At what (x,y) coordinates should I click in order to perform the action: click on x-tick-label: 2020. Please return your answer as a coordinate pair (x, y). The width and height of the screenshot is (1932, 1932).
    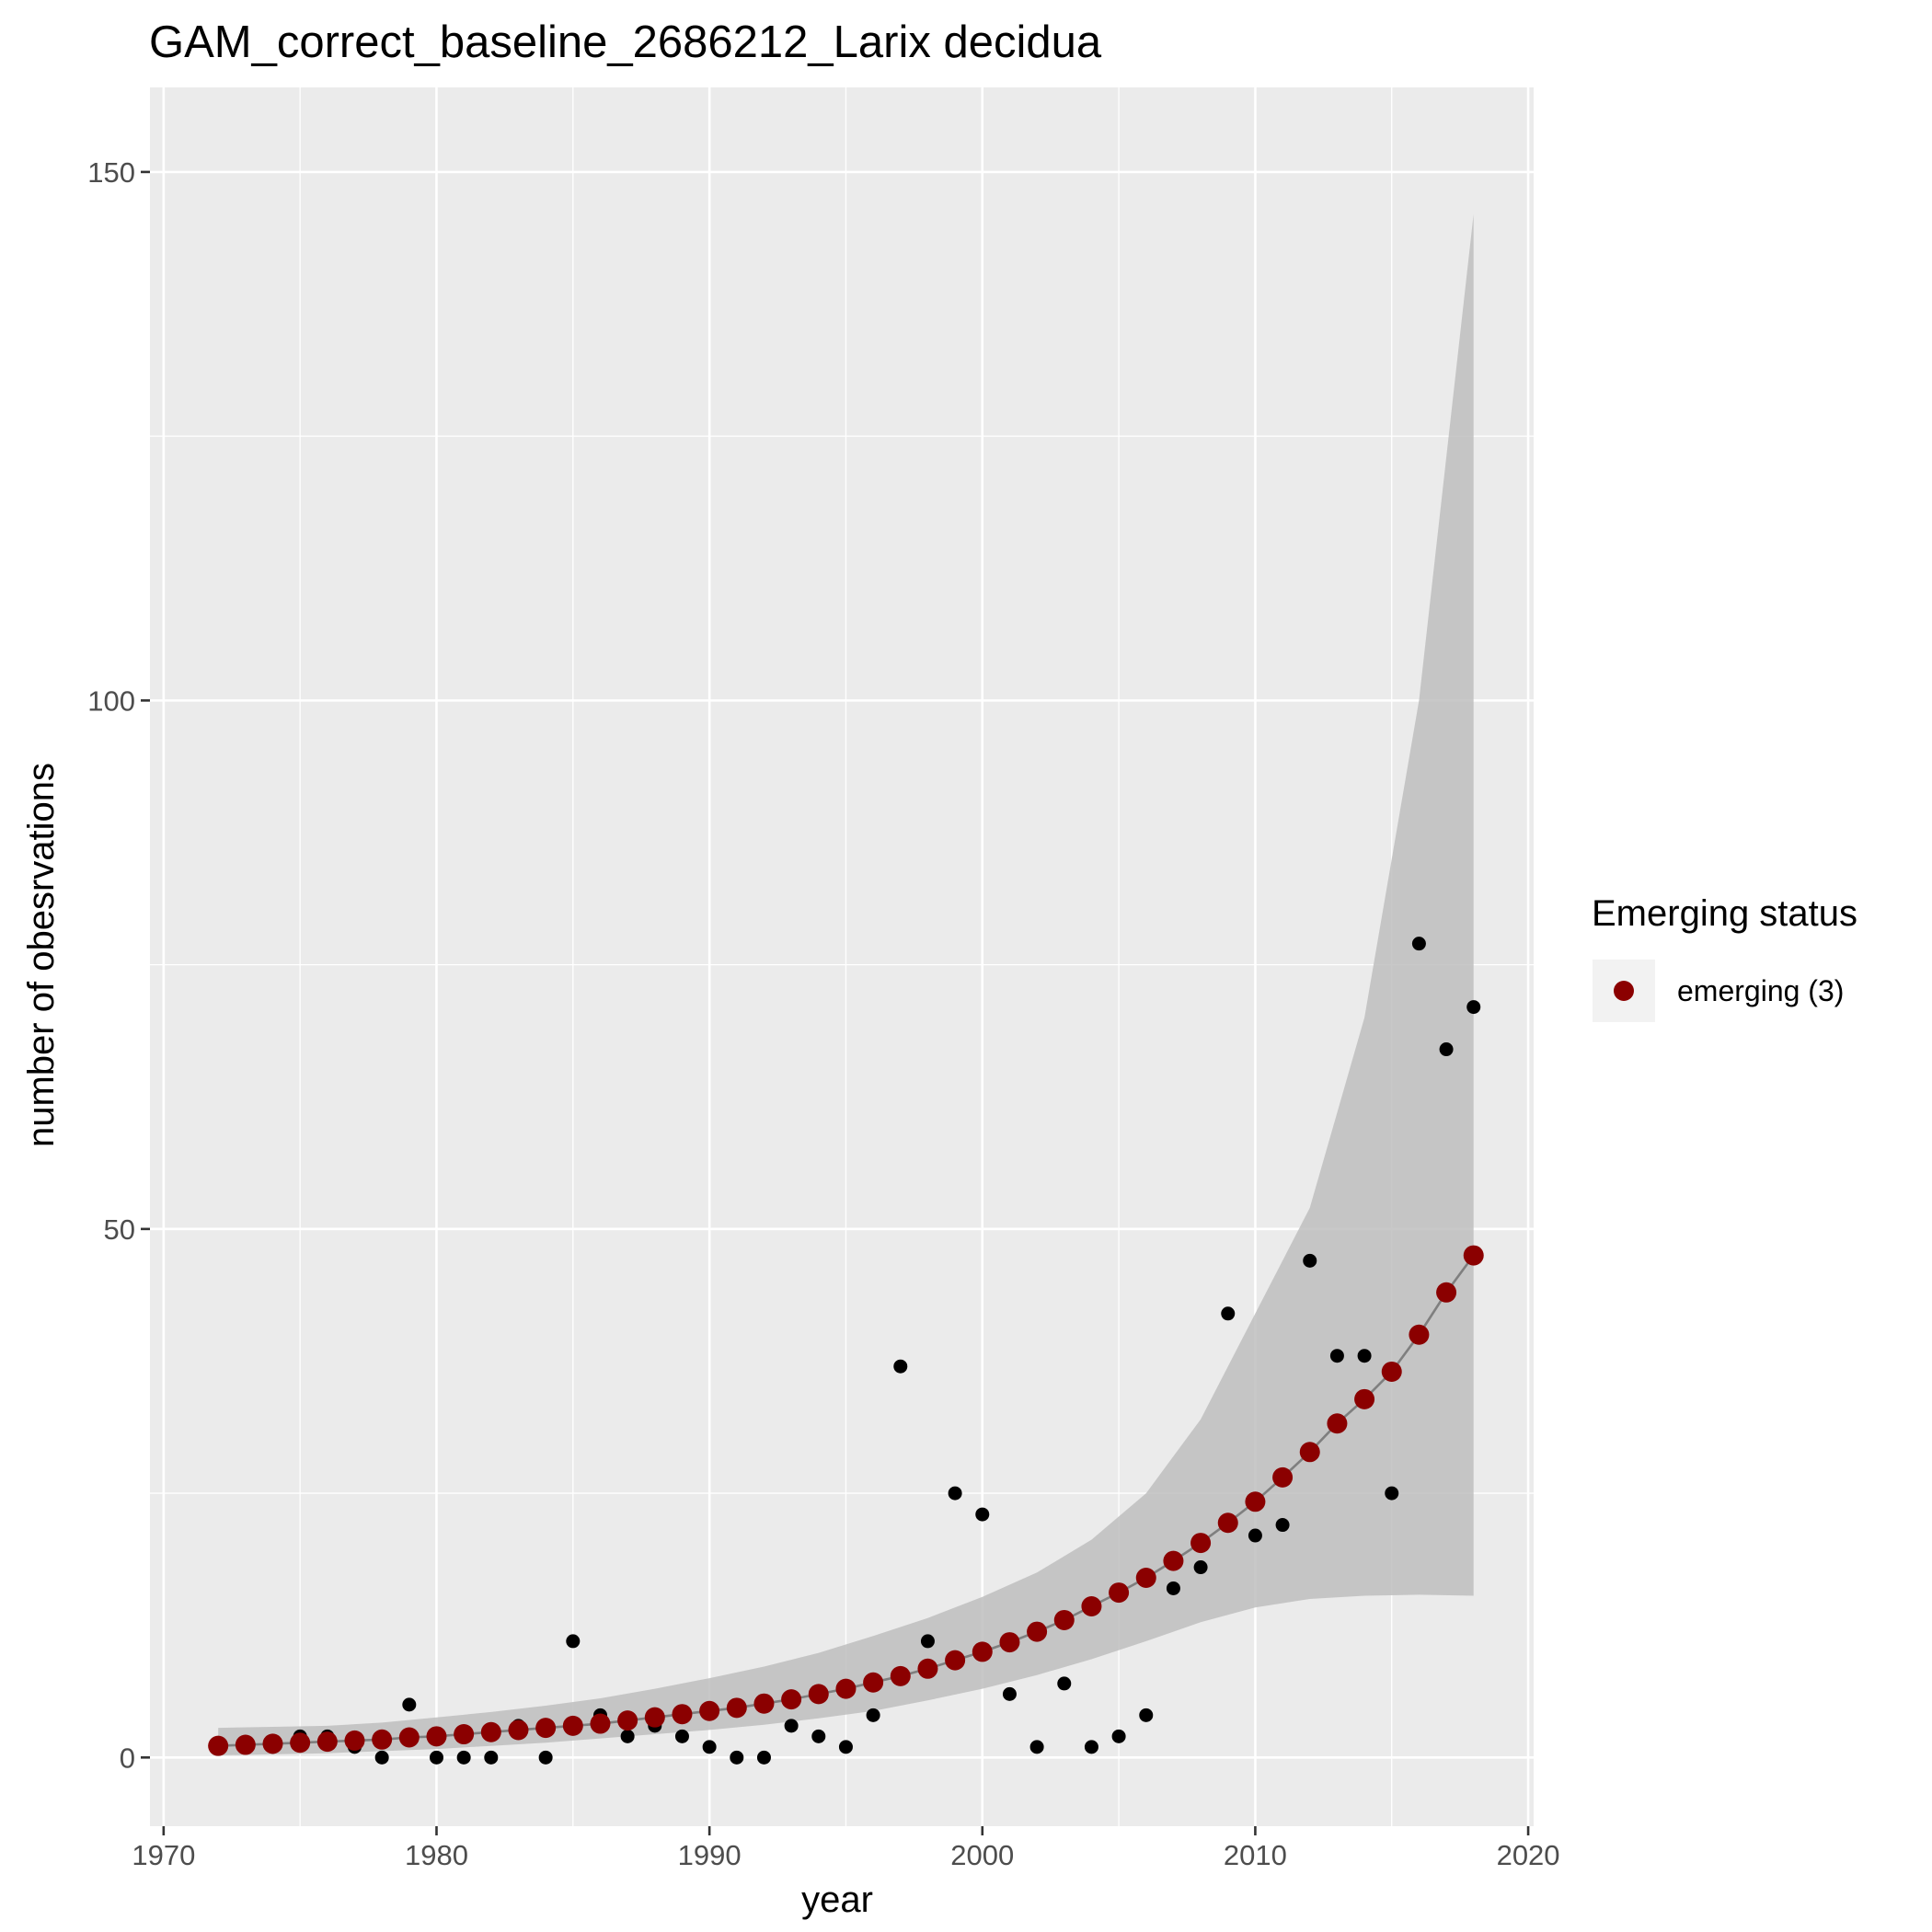
    Looking at the image, I should click on (1528, 1855).